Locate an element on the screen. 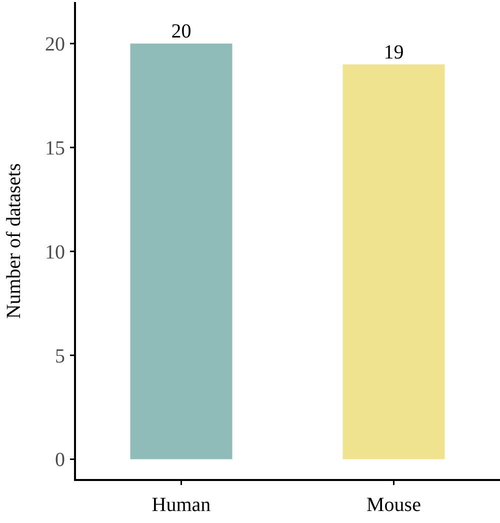 This screenshot has height=523, width=500. data-label: 20 is located at coordinates (181, 31).